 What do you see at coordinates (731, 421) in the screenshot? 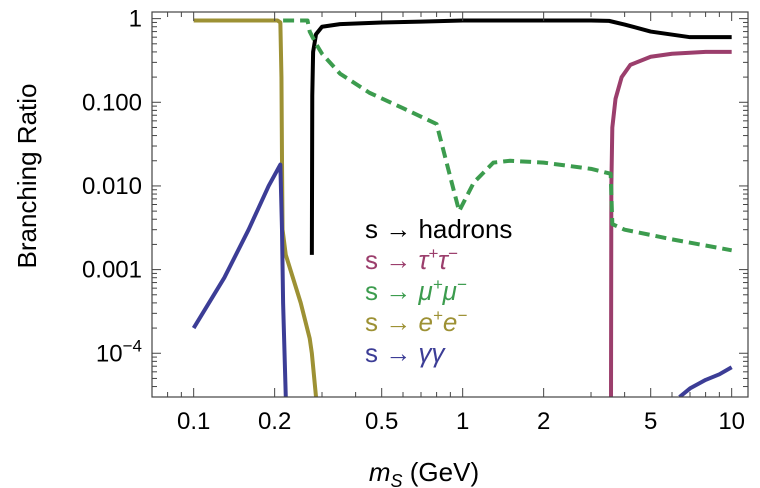
I see `x-tick-label: 10` at bounding box center [731, 421].